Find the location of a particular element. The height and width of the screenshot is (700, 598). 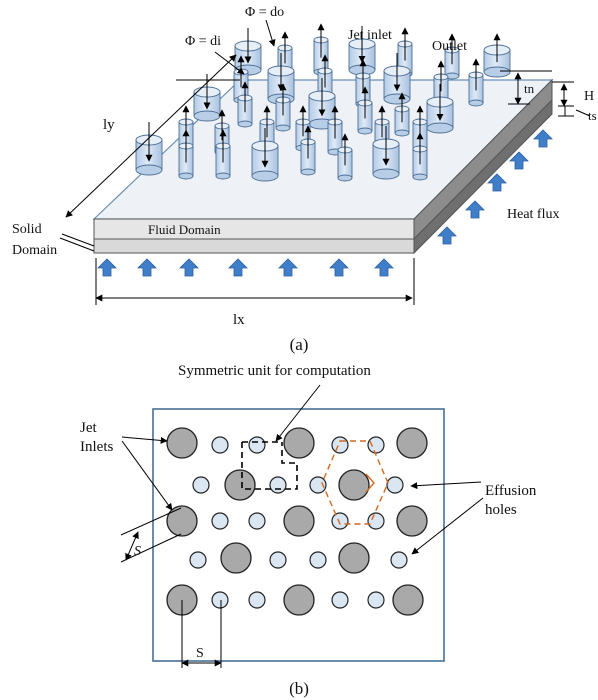

outlet-label: Outlet is located at coordinates (449, 46).